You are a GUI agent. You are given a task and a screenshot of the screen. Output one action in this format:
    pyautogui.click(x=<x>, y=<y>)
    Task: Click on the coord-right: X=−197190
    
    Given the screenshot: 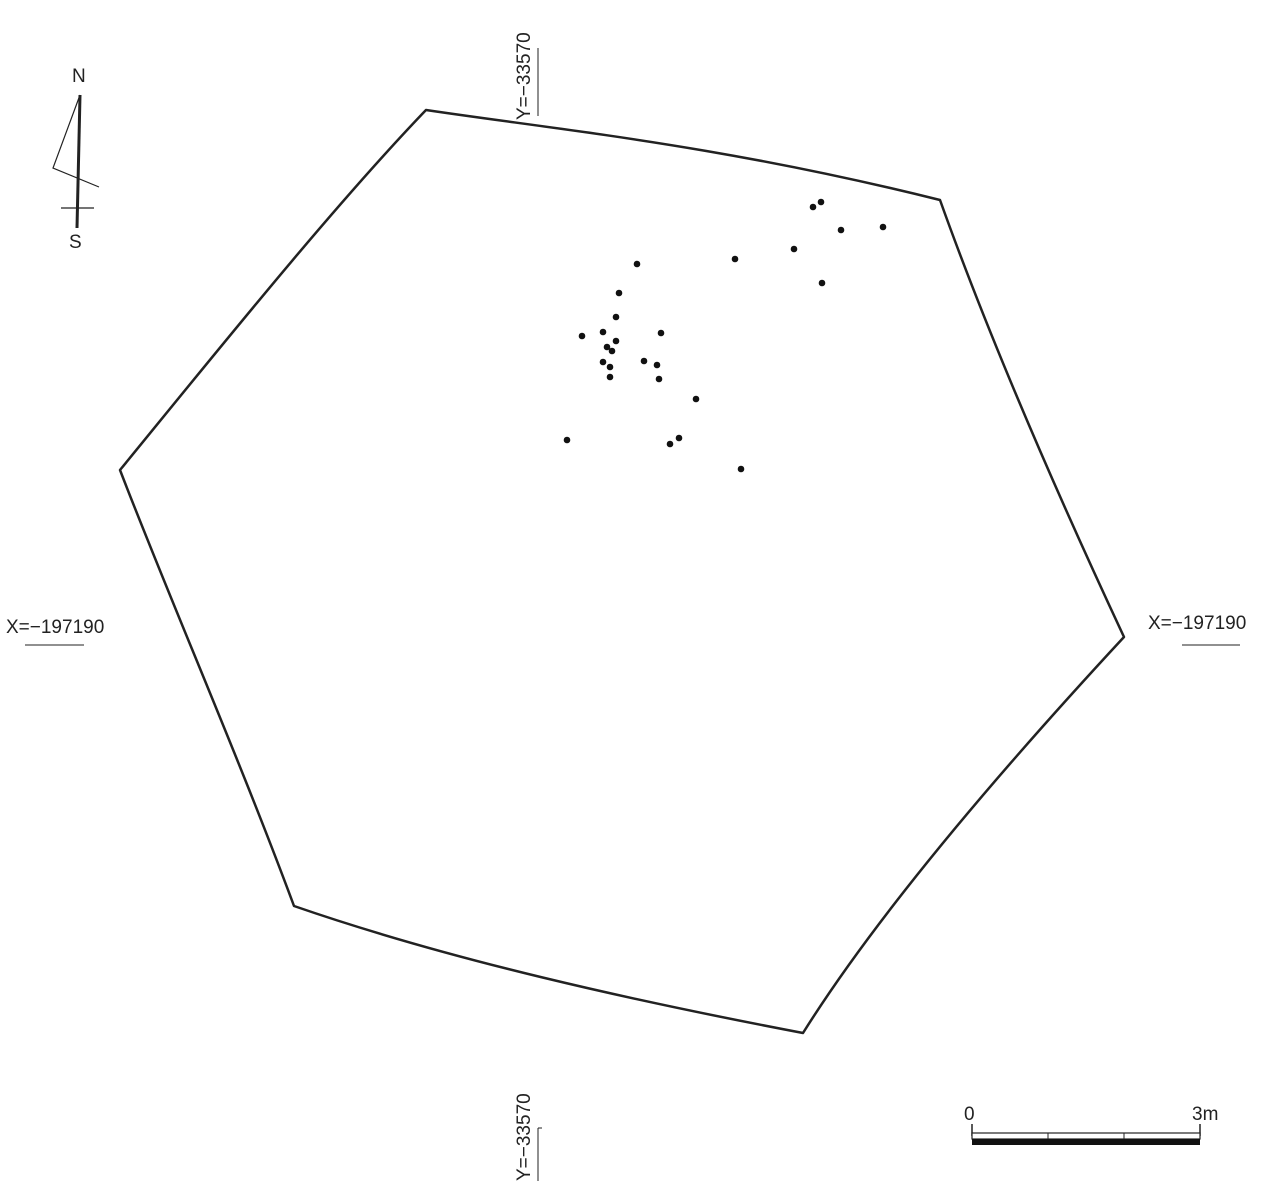 What is the action you would take?
    pyautogui.click(x=1197, y=629)
    